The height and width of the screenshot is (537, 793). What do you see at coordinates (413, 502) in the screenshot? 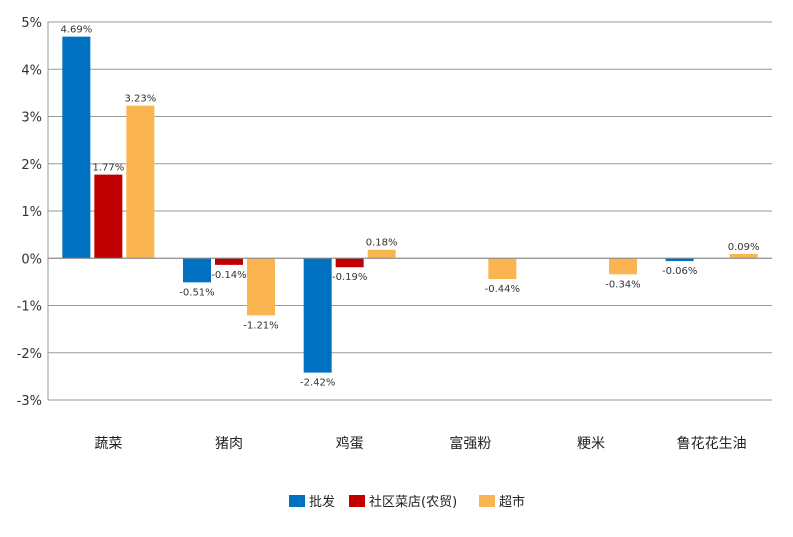
I see `legend-label: 社区菜店(农贸)` at bounding box center [413, 502].